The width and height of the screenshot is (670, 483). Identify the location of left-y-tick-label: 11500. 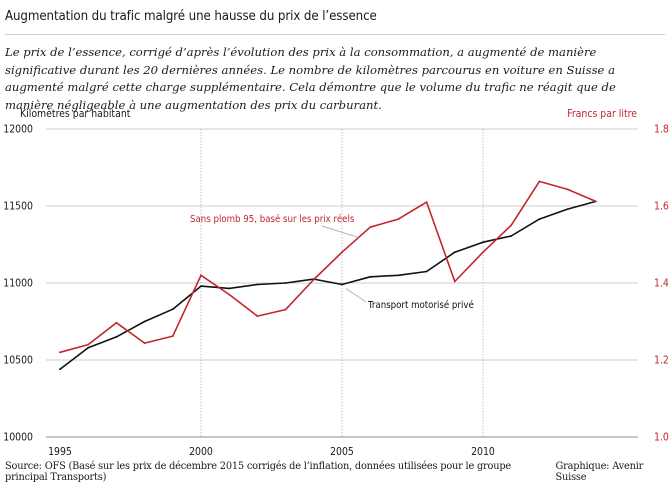
(18, 207).